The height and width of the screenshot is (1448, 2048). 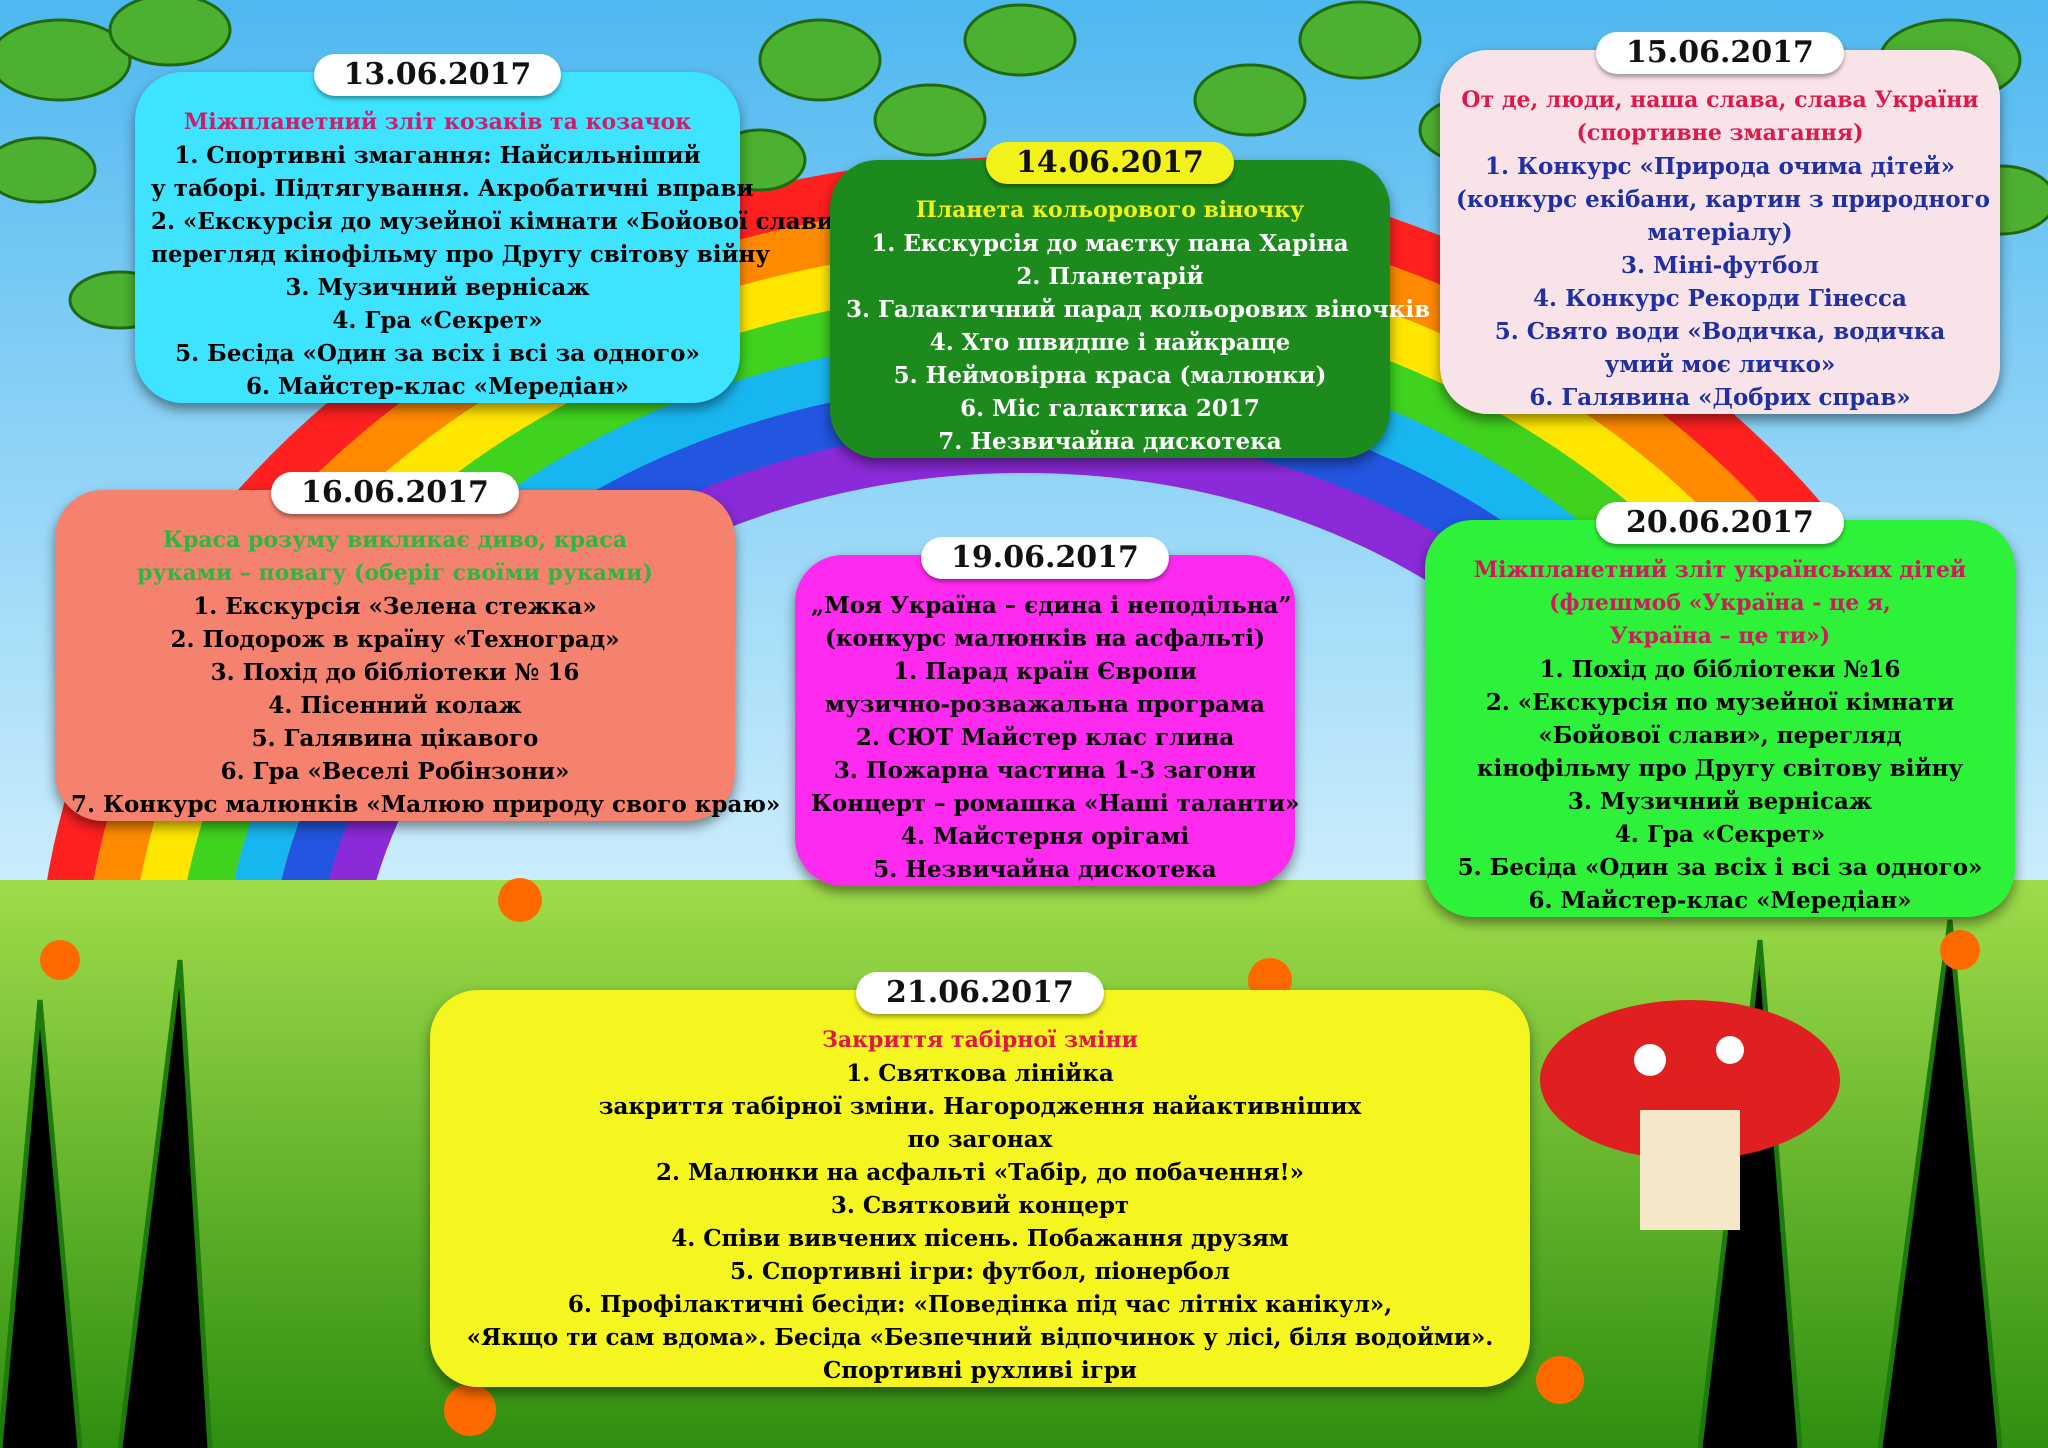 I want to click on mushroom, so click(x=1690, y=1115).